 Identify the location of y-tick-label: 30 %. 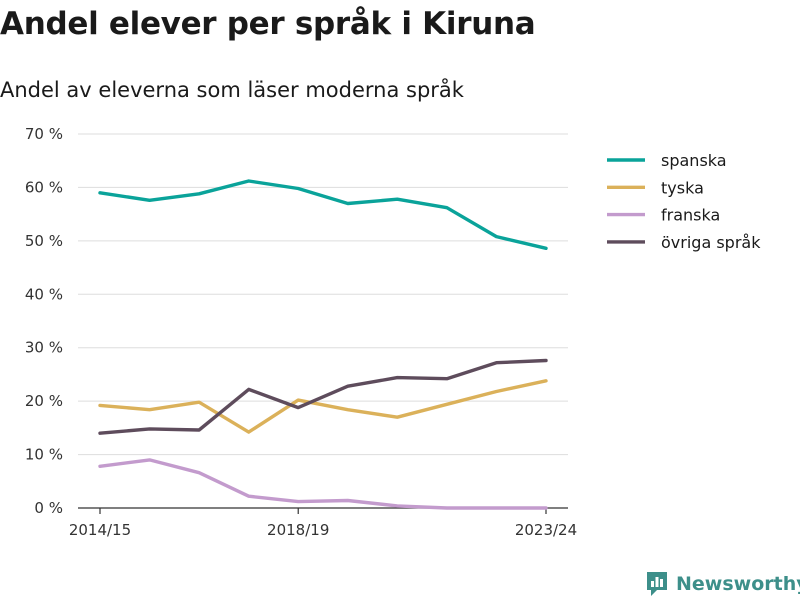
(44, 348).